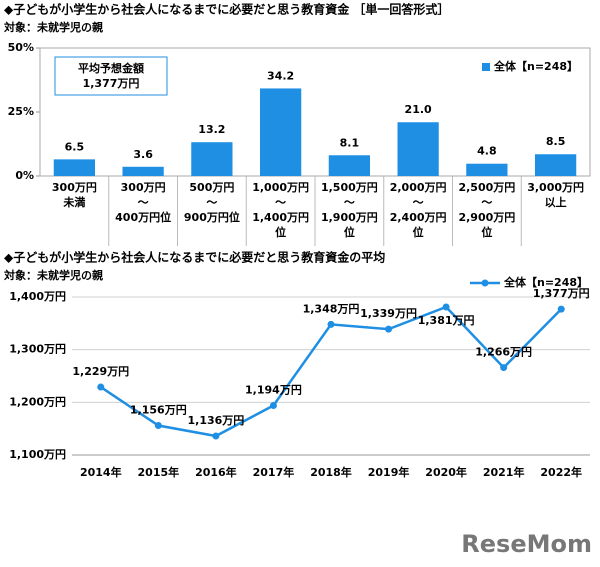 The width and height of the screenshot is (600, 567). Describe the element at coordinates (561, 472) in the screenshot. I see `x-tick-label: 2022年` at that location.